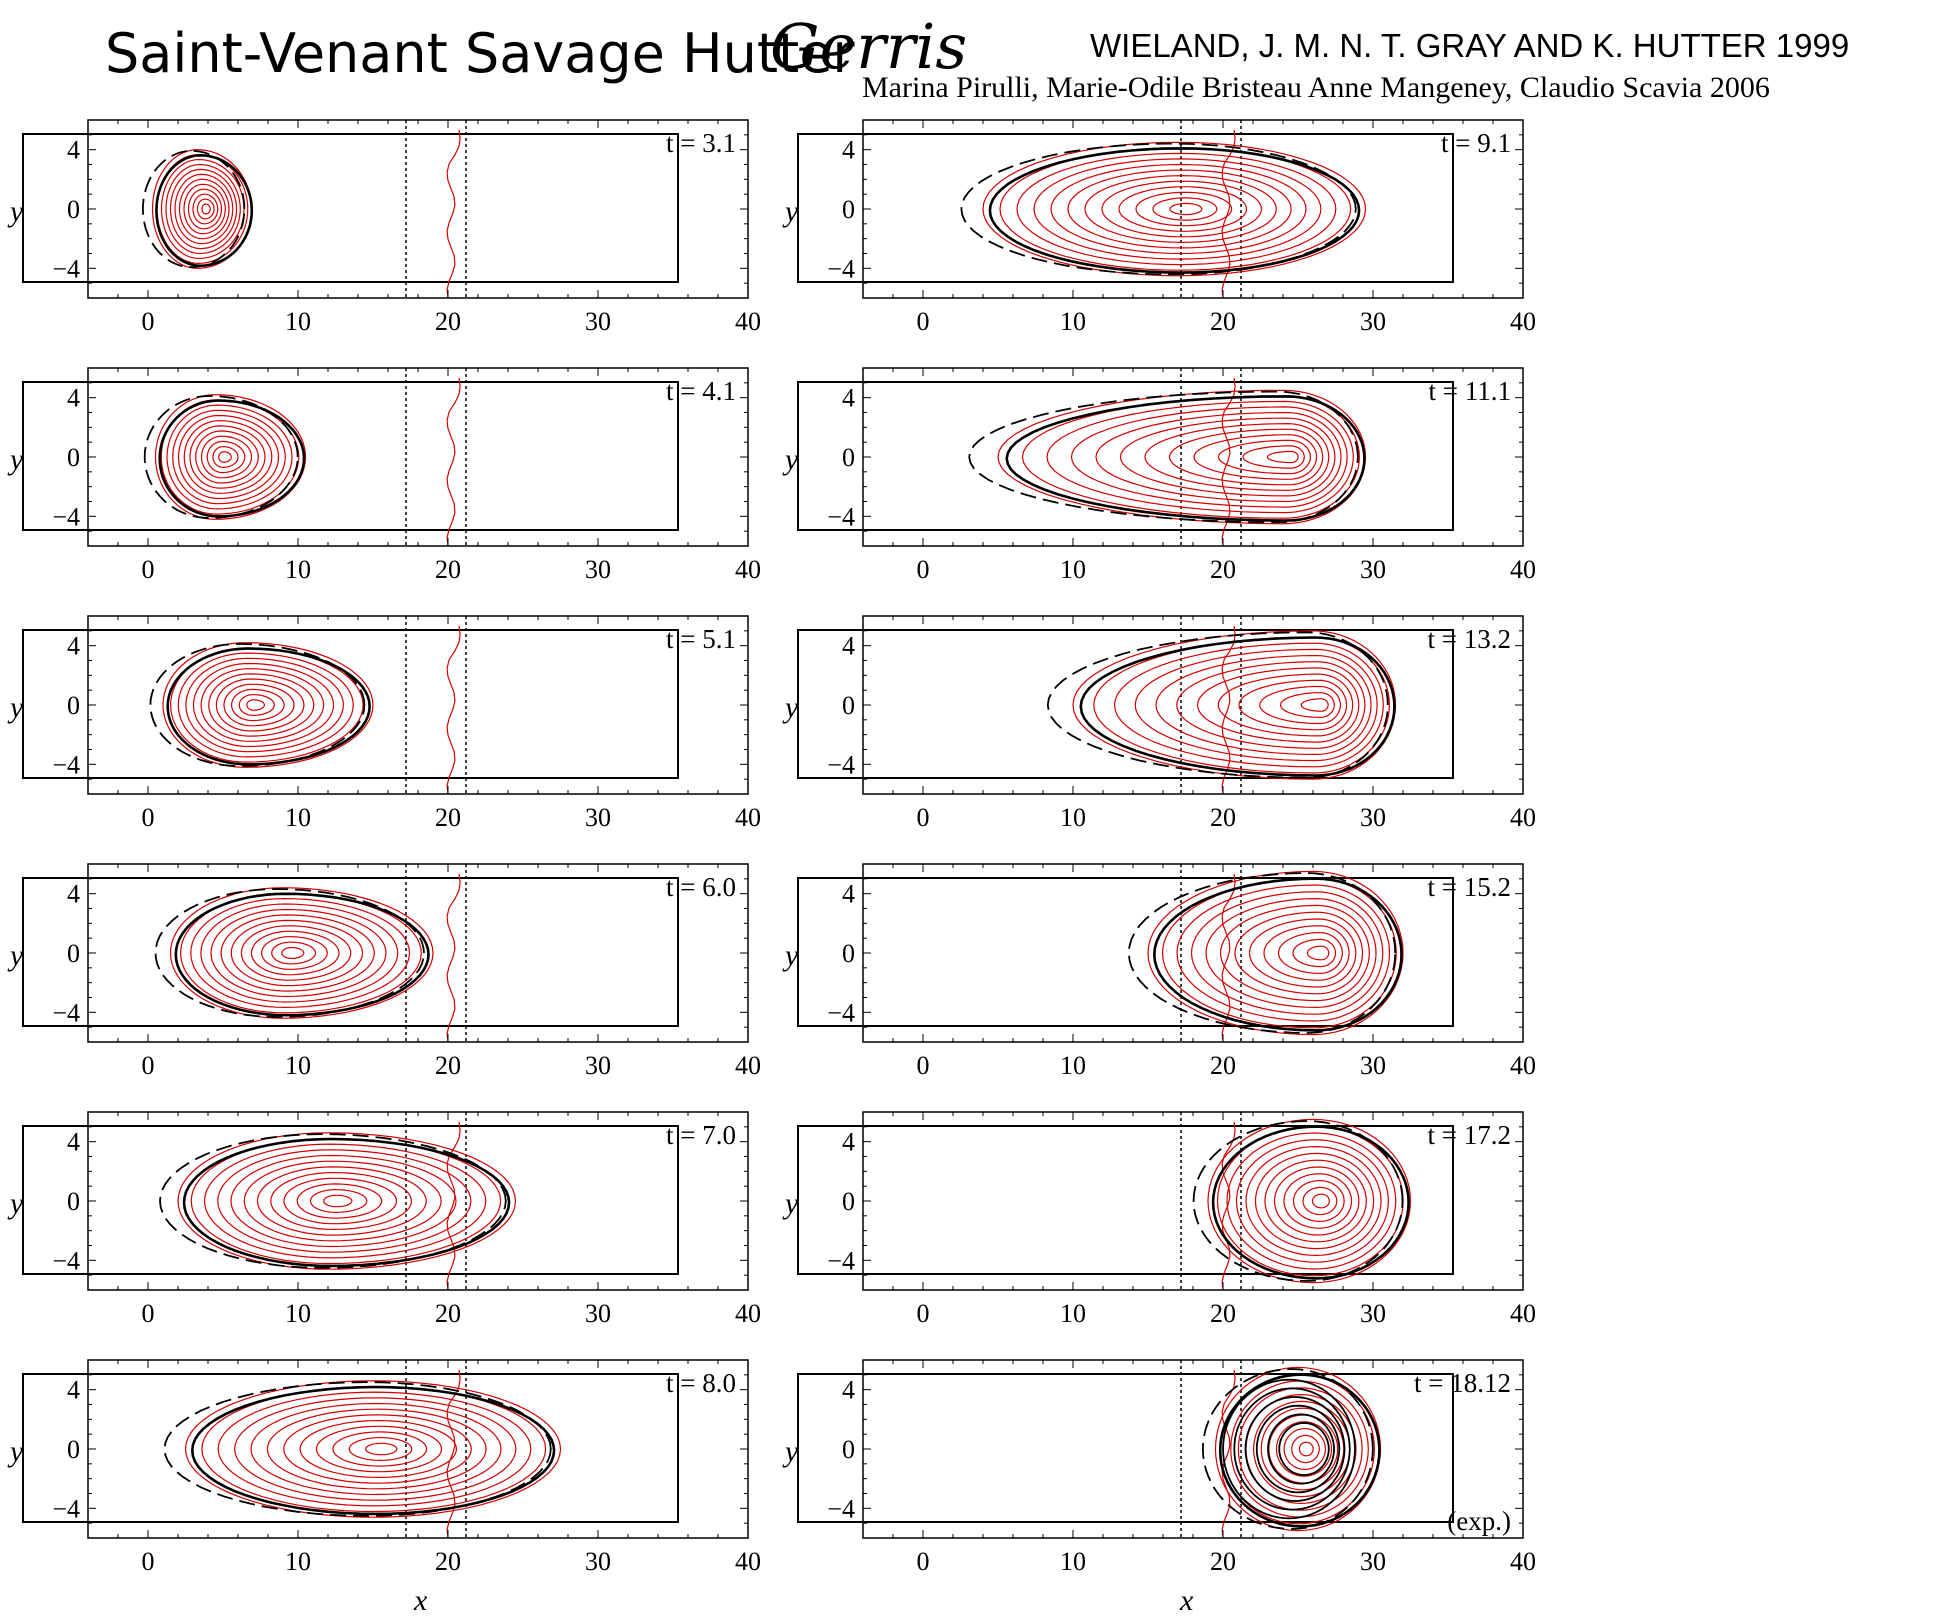 This screenshot has height=1620, width=1946. I want to click on time-label: t = 7.0, so click(701, 1135).